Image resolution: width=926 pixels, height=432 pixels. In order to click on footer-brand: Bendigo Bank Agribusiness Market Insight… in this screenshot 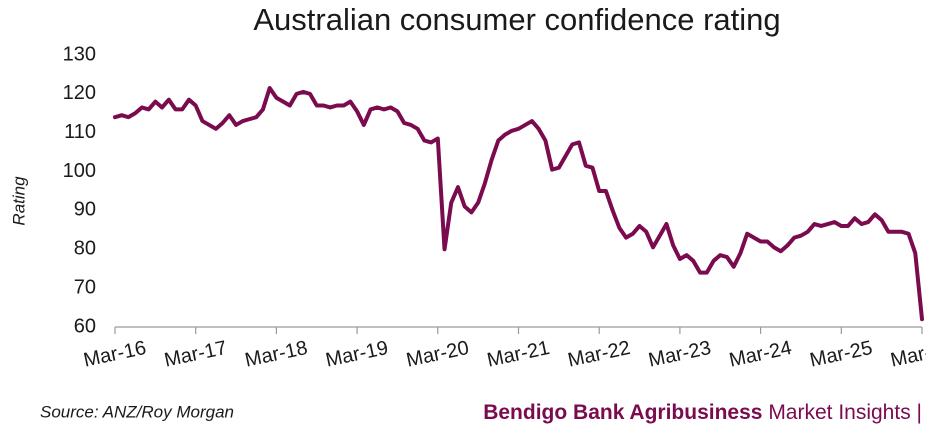, I will do `click(702, 412)`.